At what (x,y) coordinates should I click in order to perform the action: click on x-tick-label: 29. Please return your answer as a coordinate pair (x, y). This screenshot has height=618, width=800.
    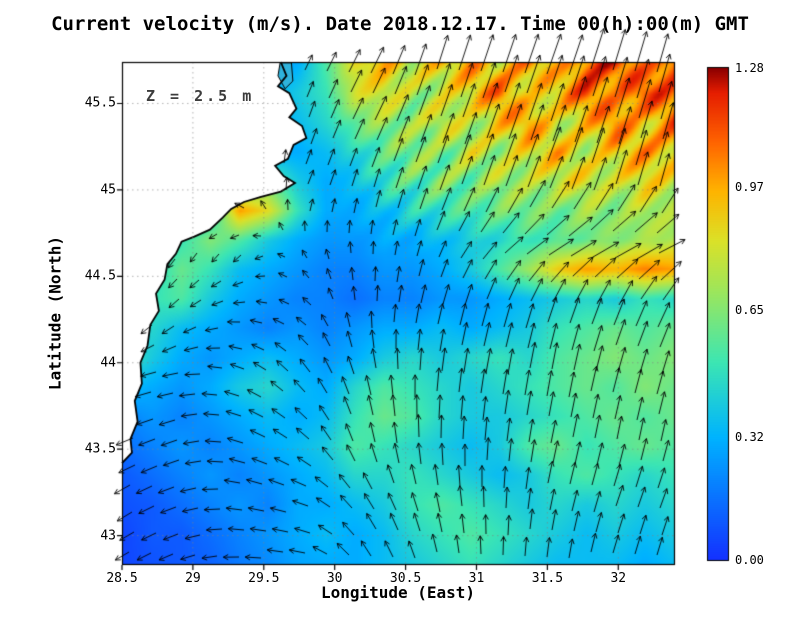
    Looking at the image, I should click on (193, 578).